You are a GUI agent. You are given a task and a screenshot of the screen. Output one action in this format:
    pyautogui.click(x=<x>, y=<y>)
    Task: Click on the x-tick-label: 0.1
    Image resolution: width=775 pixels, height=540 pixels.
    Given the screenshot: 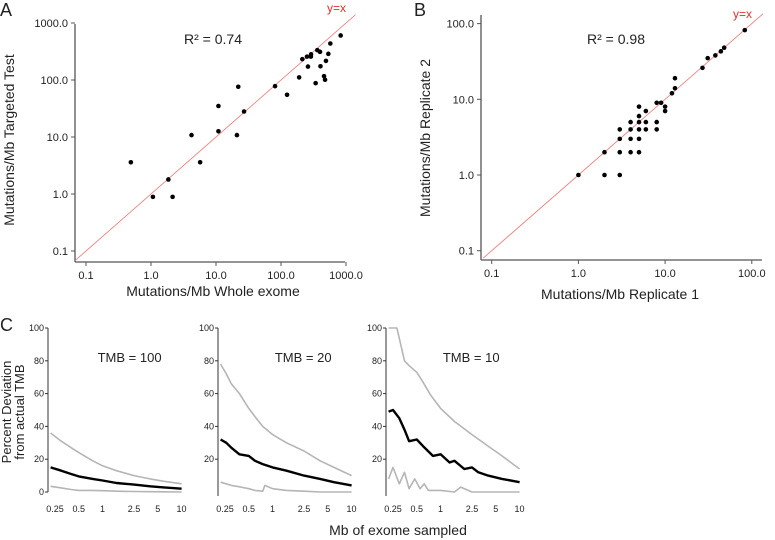 What is the action you would take?
    pyautogui.click(x=85, y=276)
    